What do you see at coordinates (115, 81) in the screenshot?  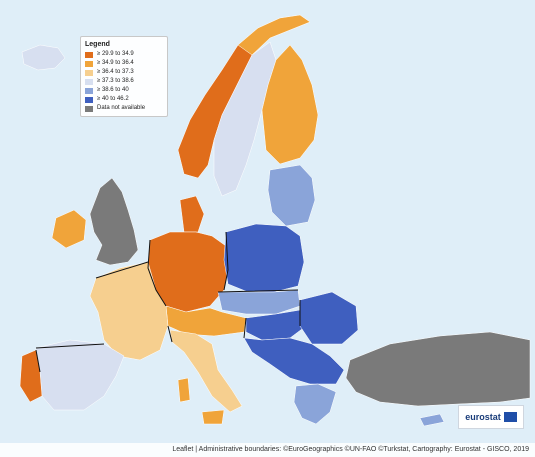 I see `legend-label: ≥ 37.3 to 38.6` at bounding box center [115, 81].